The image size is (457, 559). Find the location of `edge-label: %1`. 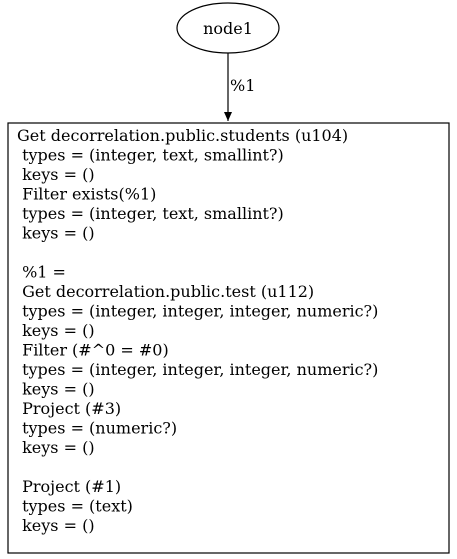

edge-label: %1 is located at coordinates (242, 85).